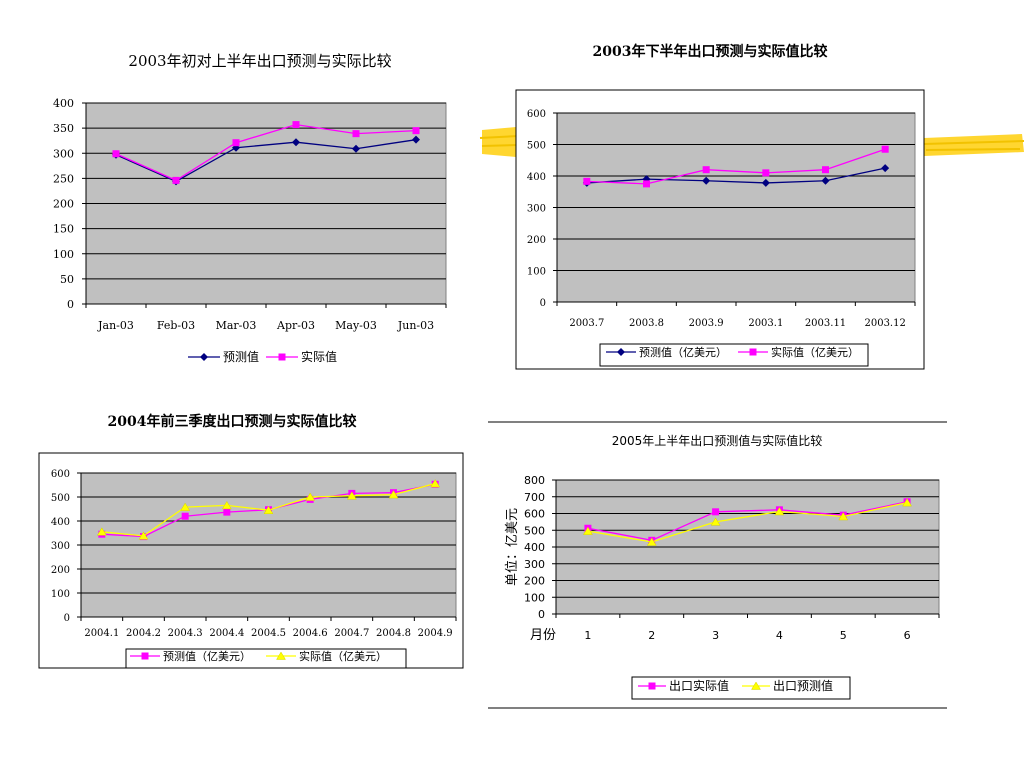  What do you see at coordinates (534, 480) in the screenshot?
I see `y-tick-label: 800` at bounding box center [534, 480].